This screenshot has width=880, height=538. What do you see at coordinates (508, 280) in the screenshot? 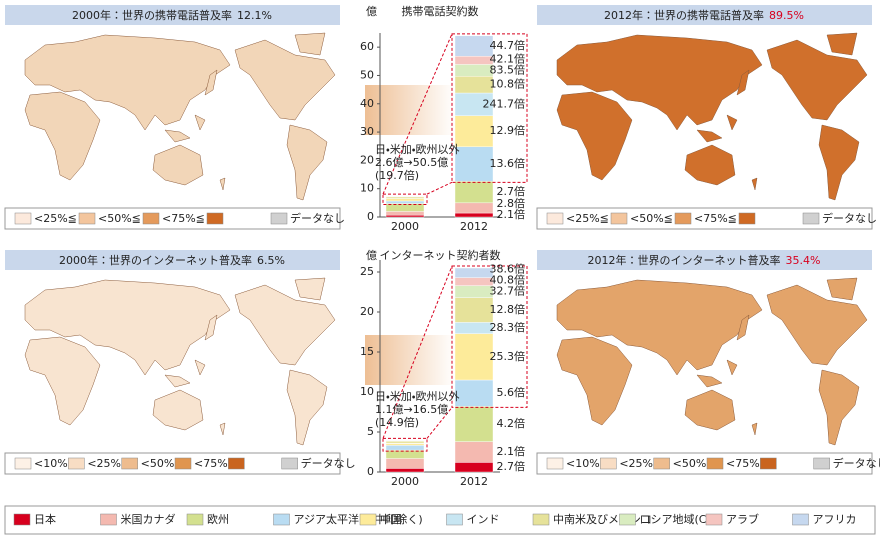
I see `growth-label: 40.8倍` at bounding box center [508, 280].